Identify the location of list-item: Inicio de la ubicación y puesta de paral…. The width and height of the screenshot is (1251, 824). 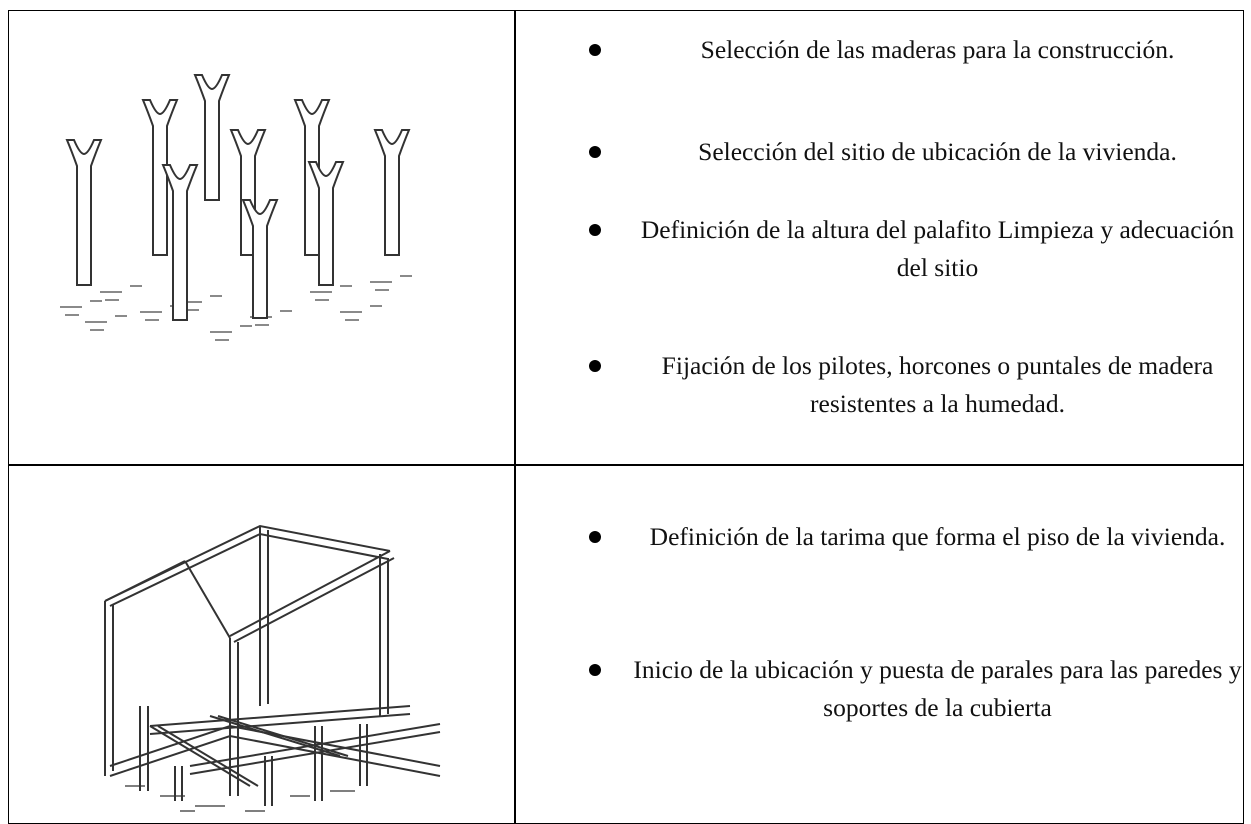
(937, 688).